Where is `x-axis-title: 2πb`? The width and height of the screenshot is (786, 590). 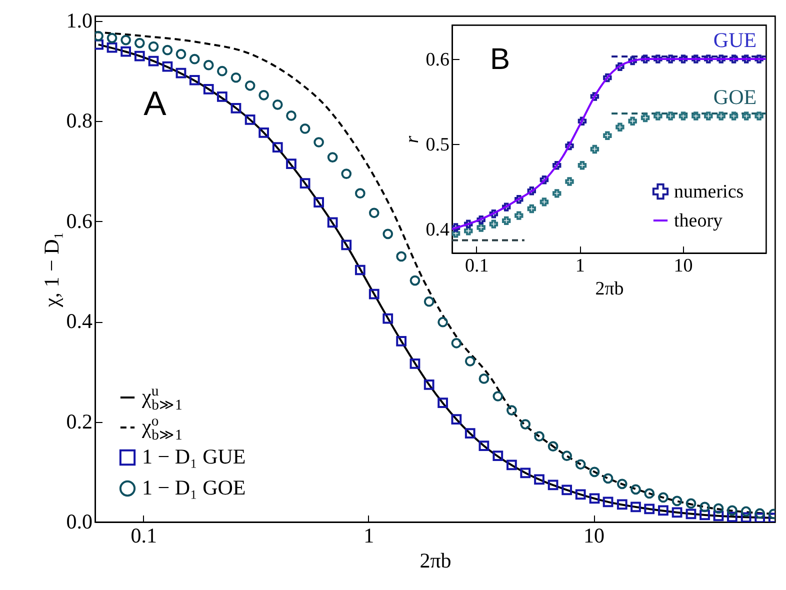 x-axis-title: 2πb is located at coordinates (436, 560).